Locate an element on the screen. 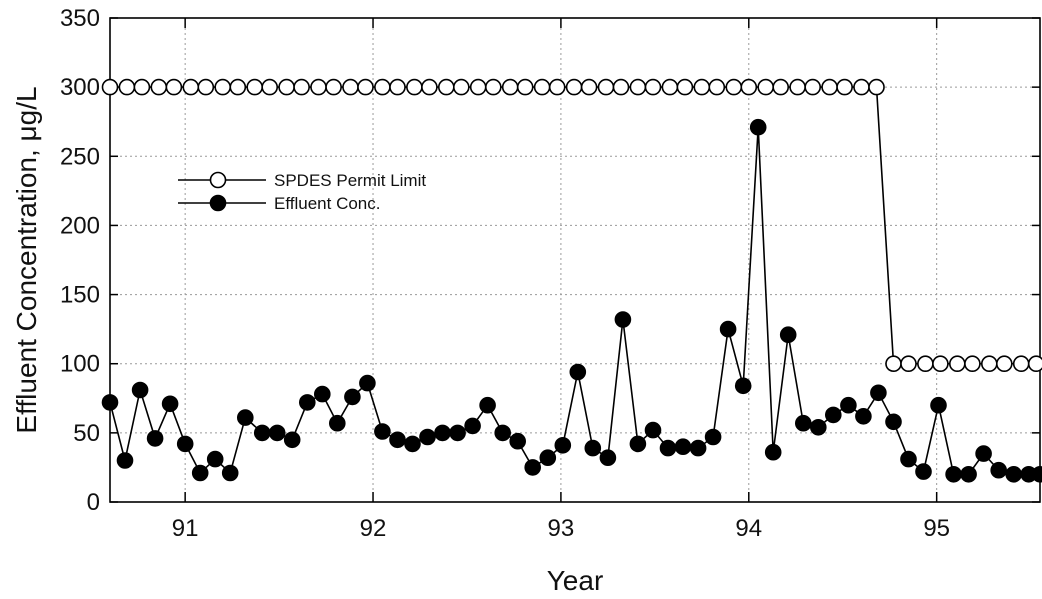 This screenshot has height=599, width=1042. x-tick-label: 92 is located at coordinates (373, 528).